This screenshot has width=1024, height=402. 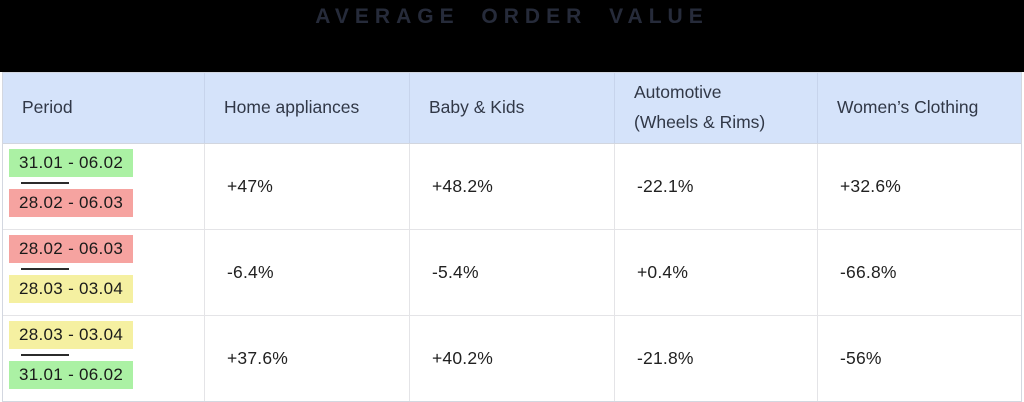 I want to click on header-cell-period: Period, so click(x=104, y=108).